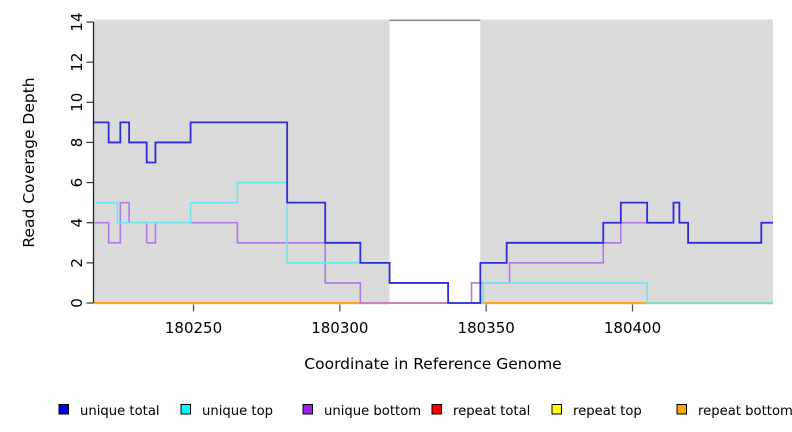 This screenshot has width=792, height=432. I want to click on y-tick-label: 4, so click(77, 223).